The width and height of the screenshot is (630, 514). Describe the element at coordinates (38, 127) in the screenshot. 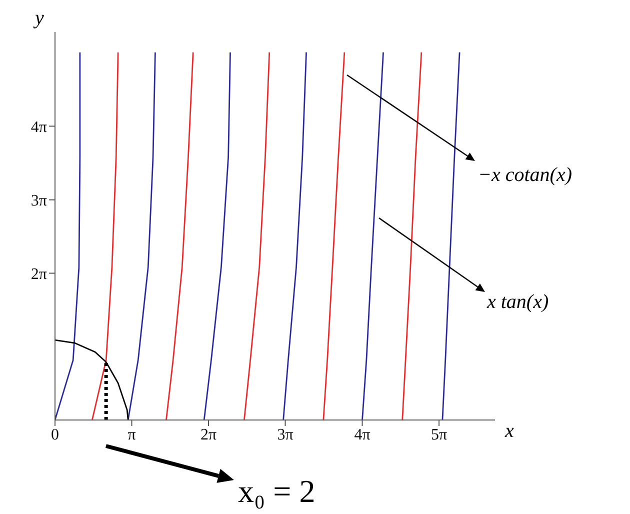

I see `y-tick-label: 4π` at that location.